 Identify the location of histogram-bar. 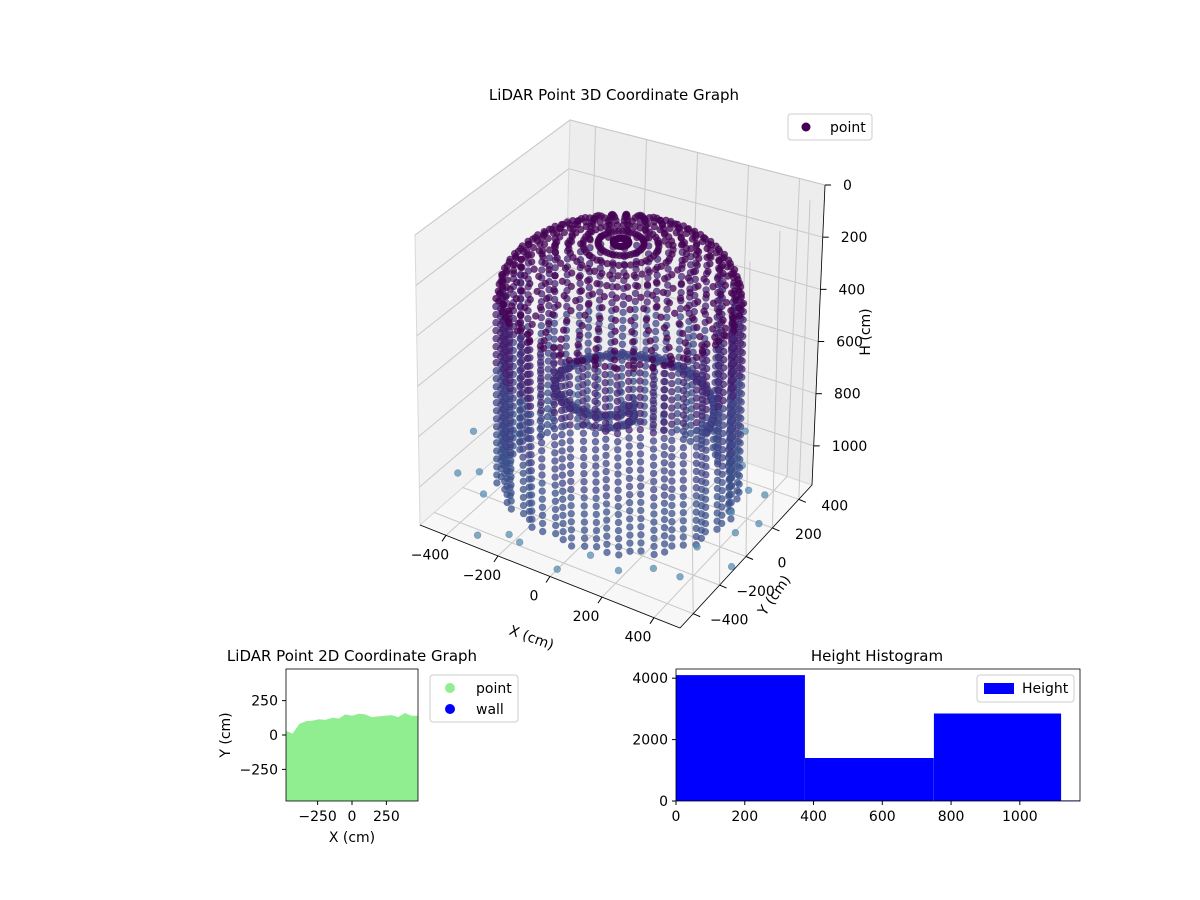
(740, 738).